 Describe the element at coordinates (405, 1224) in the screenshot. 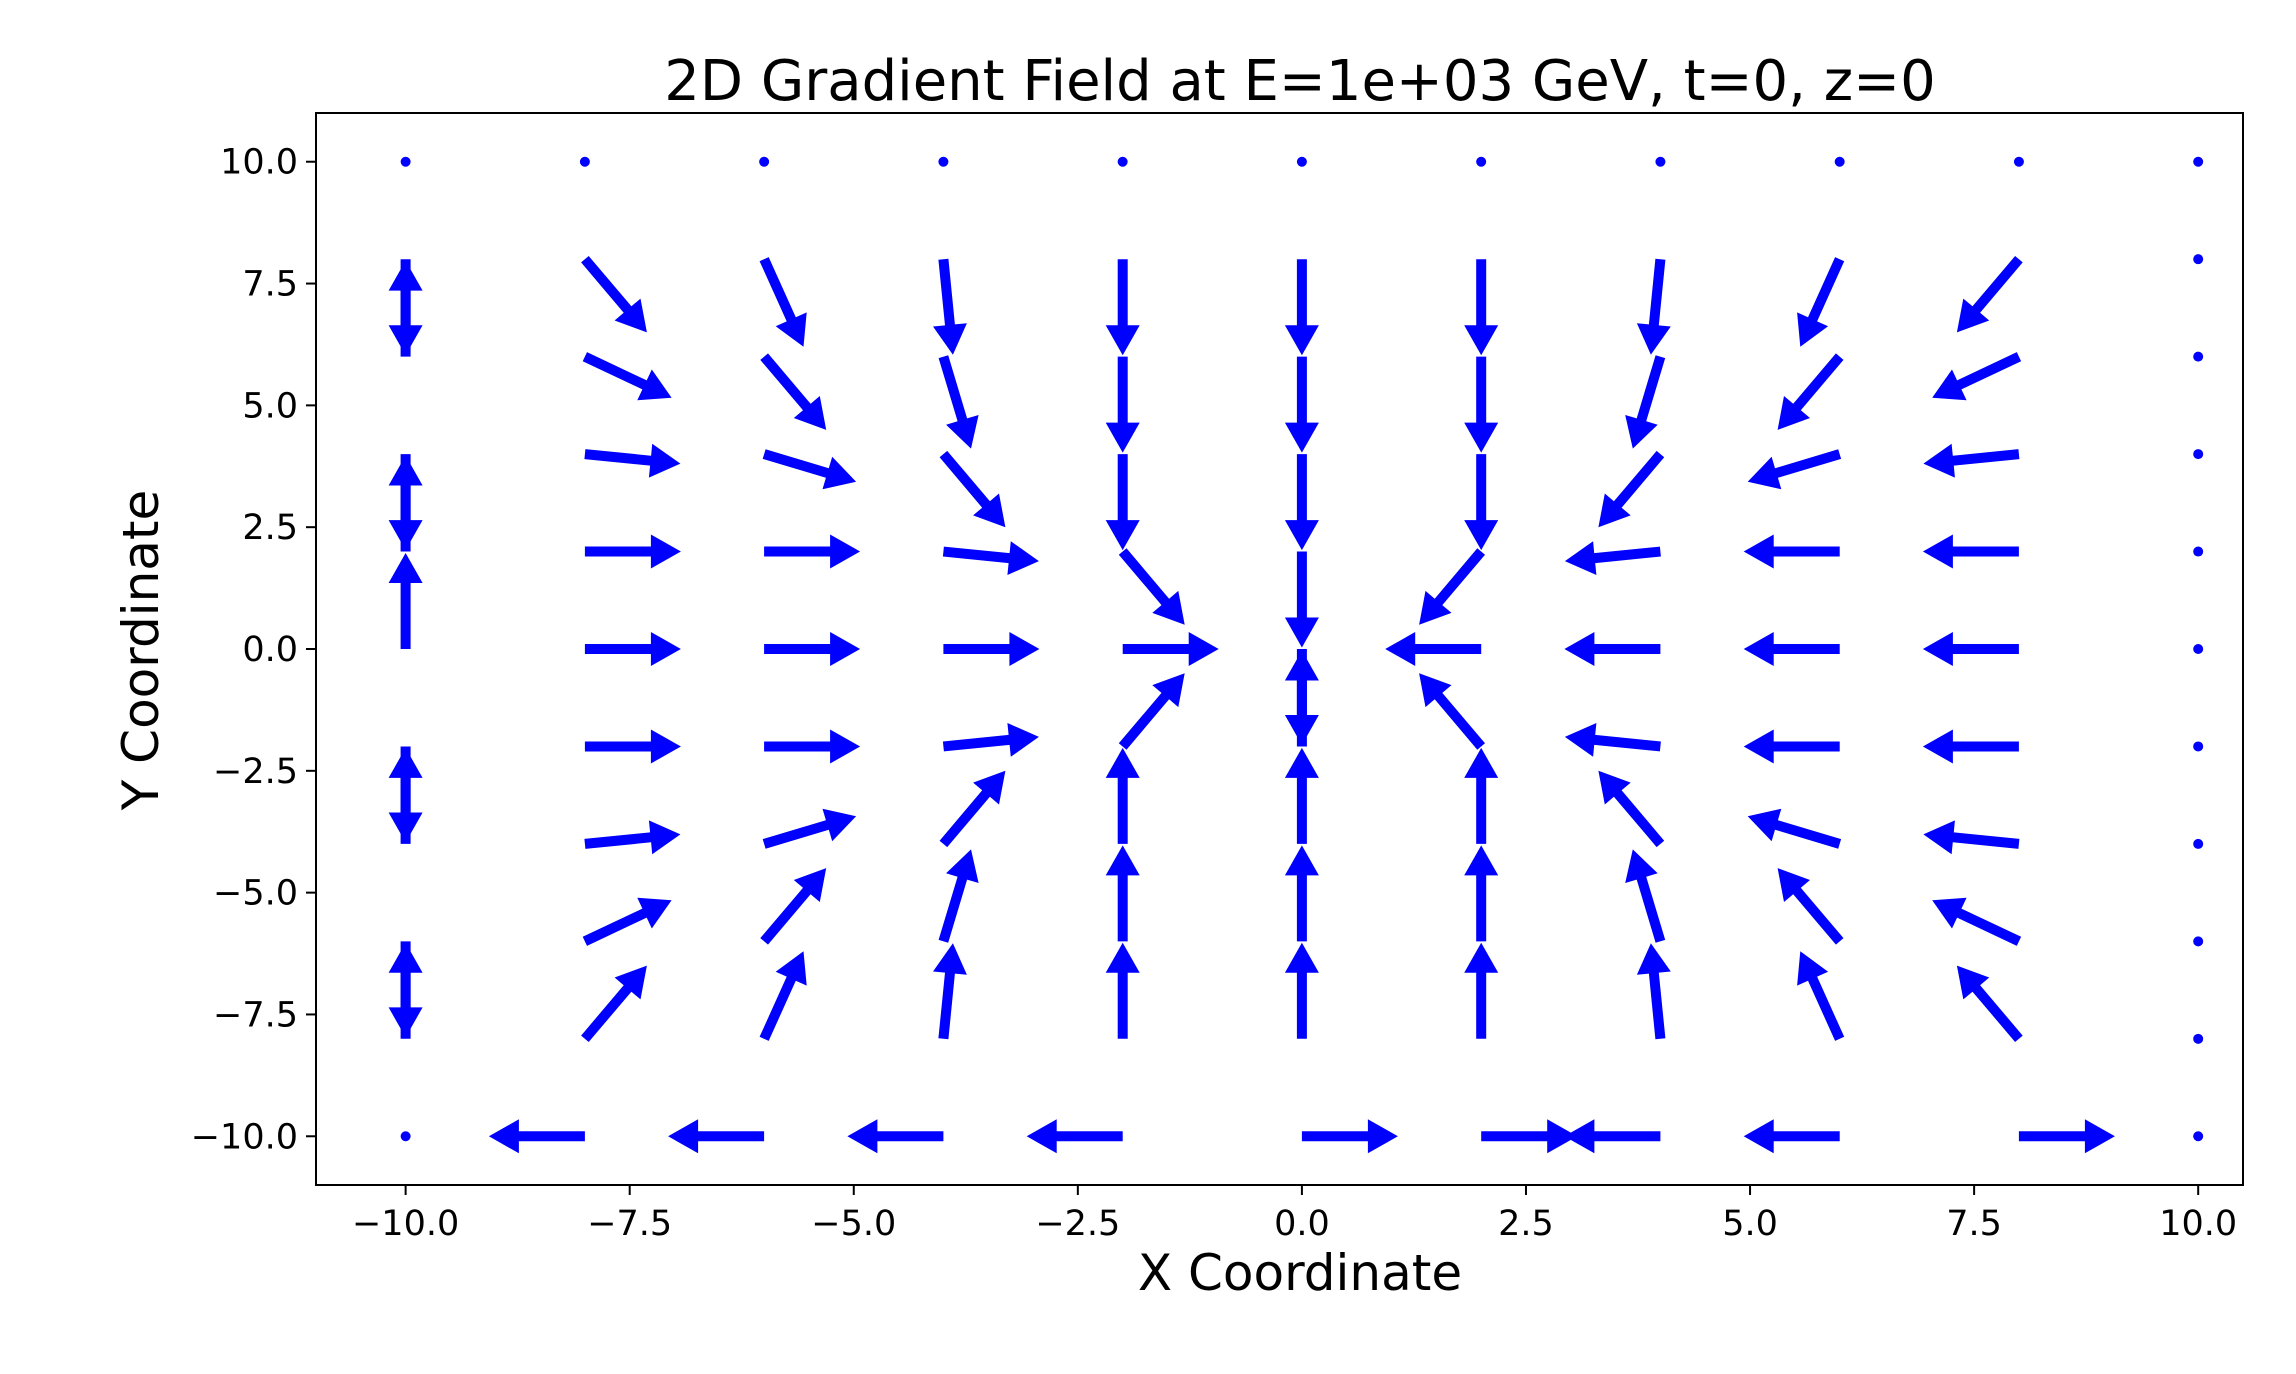

I see `x-tick-label: −10.0` at that location.